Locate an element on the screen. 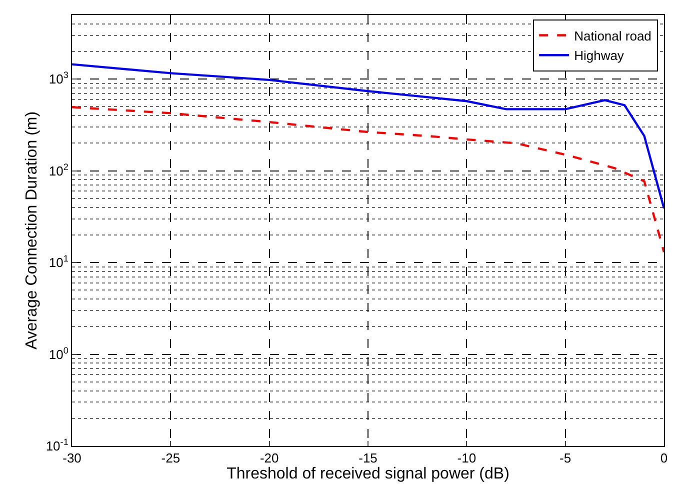  x-tick-label: -15 is located at coordinates (368, 458).